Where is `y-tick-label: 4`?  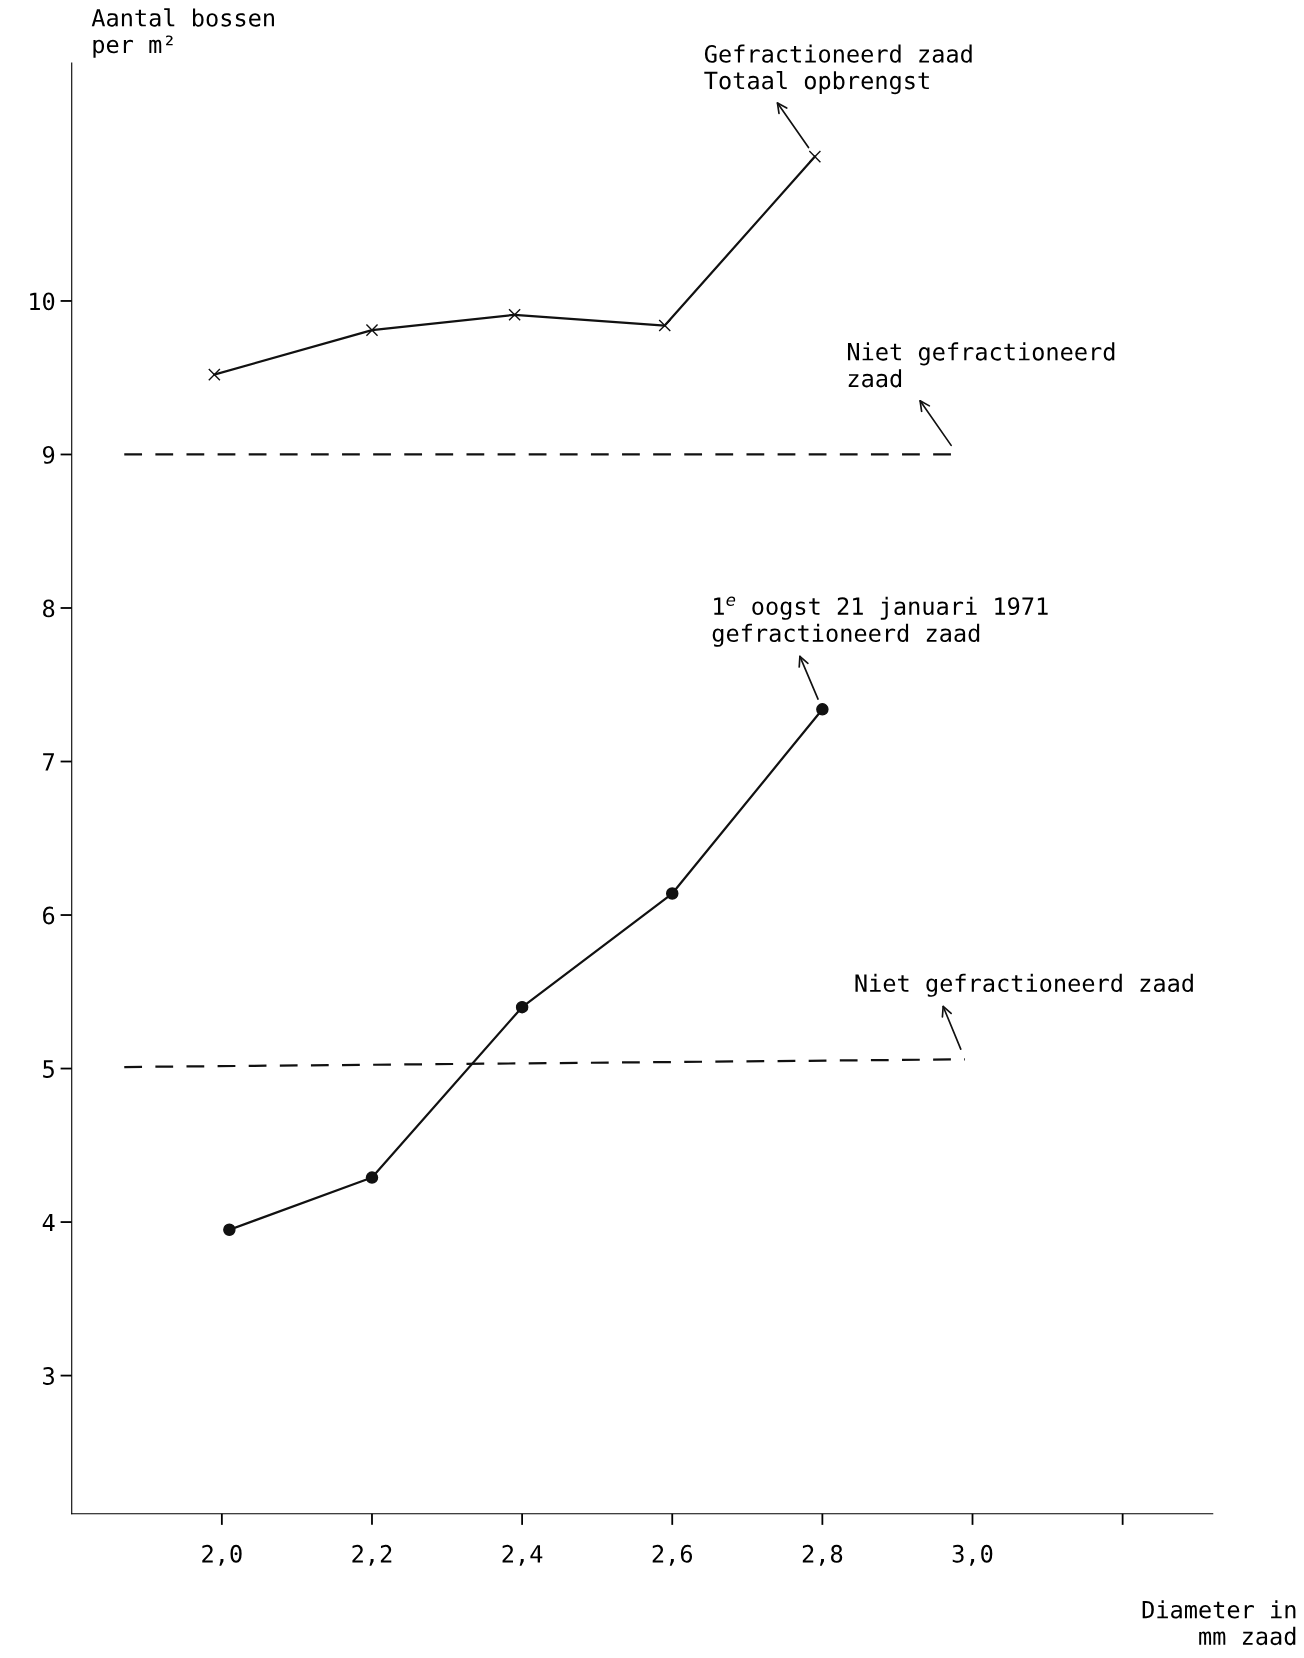 y-tick-label: 4 is located at coordinates (48, 1222).